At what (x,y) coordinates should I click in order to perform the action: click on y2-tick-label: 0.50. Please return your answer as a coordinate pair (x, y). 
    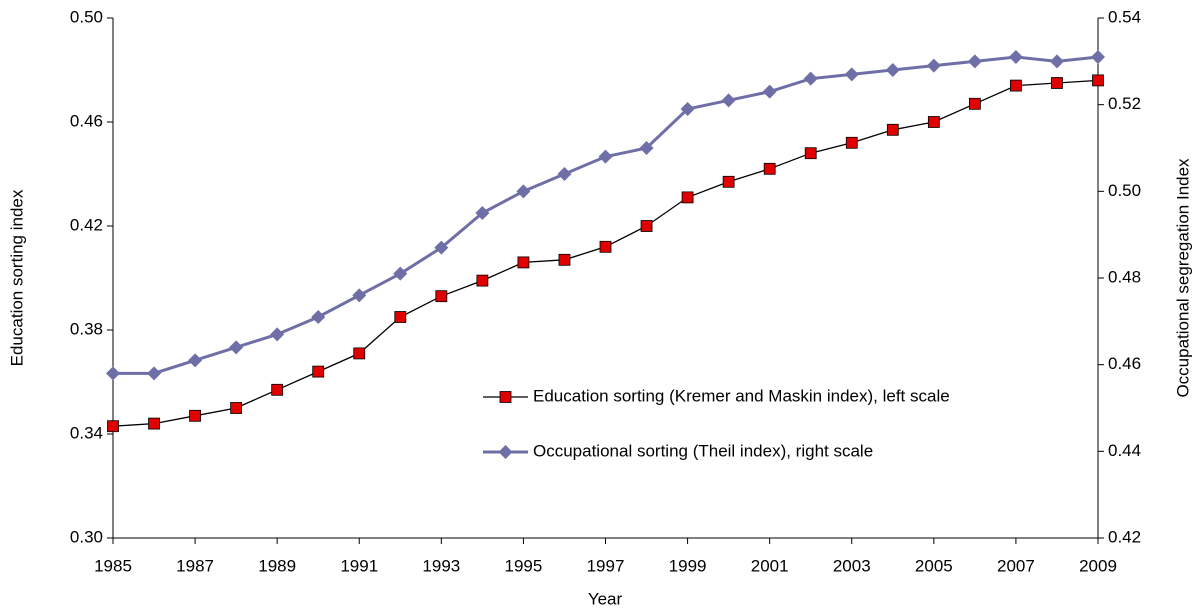
    Looking at the image, I should click on (1124, 190).